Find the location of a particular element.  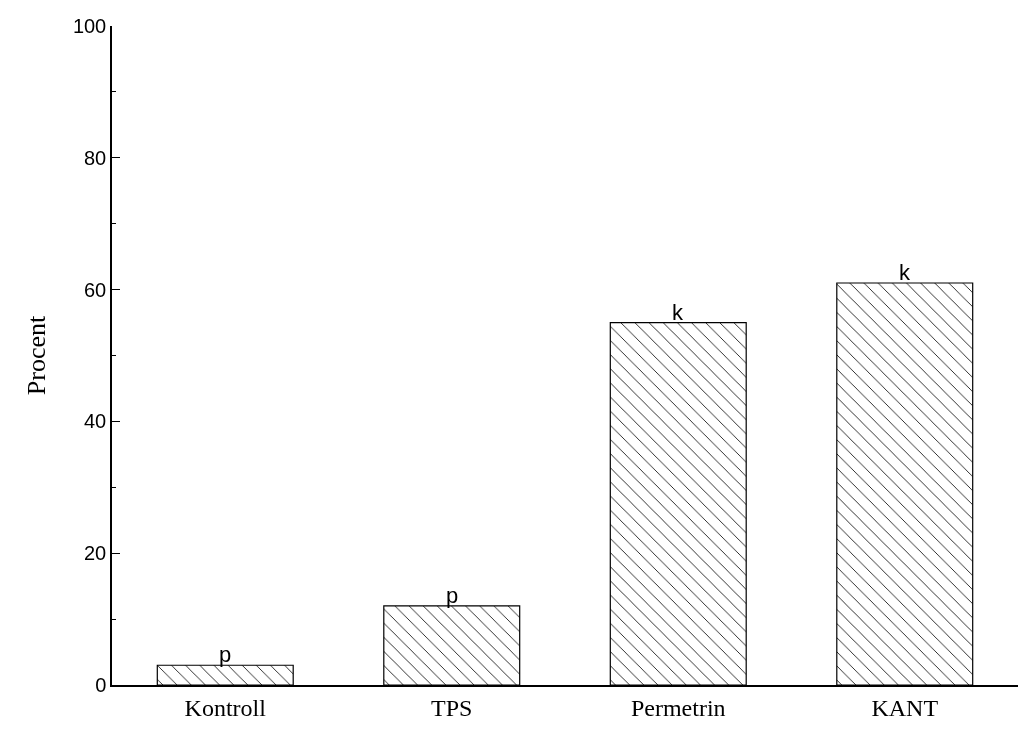

x-tick-label: Permetrin is located at coordinates (678, 707).